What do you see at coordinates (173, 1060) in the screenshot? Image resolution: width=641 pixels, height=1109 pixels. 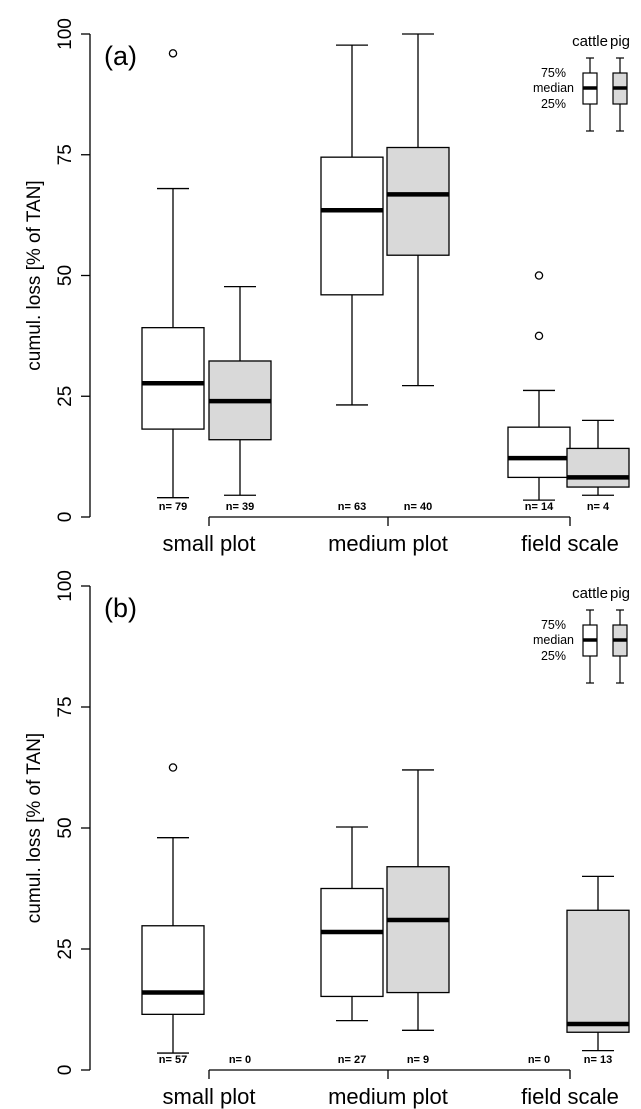 I see `n-label: n= 57` at bounding box center [173, 1060].